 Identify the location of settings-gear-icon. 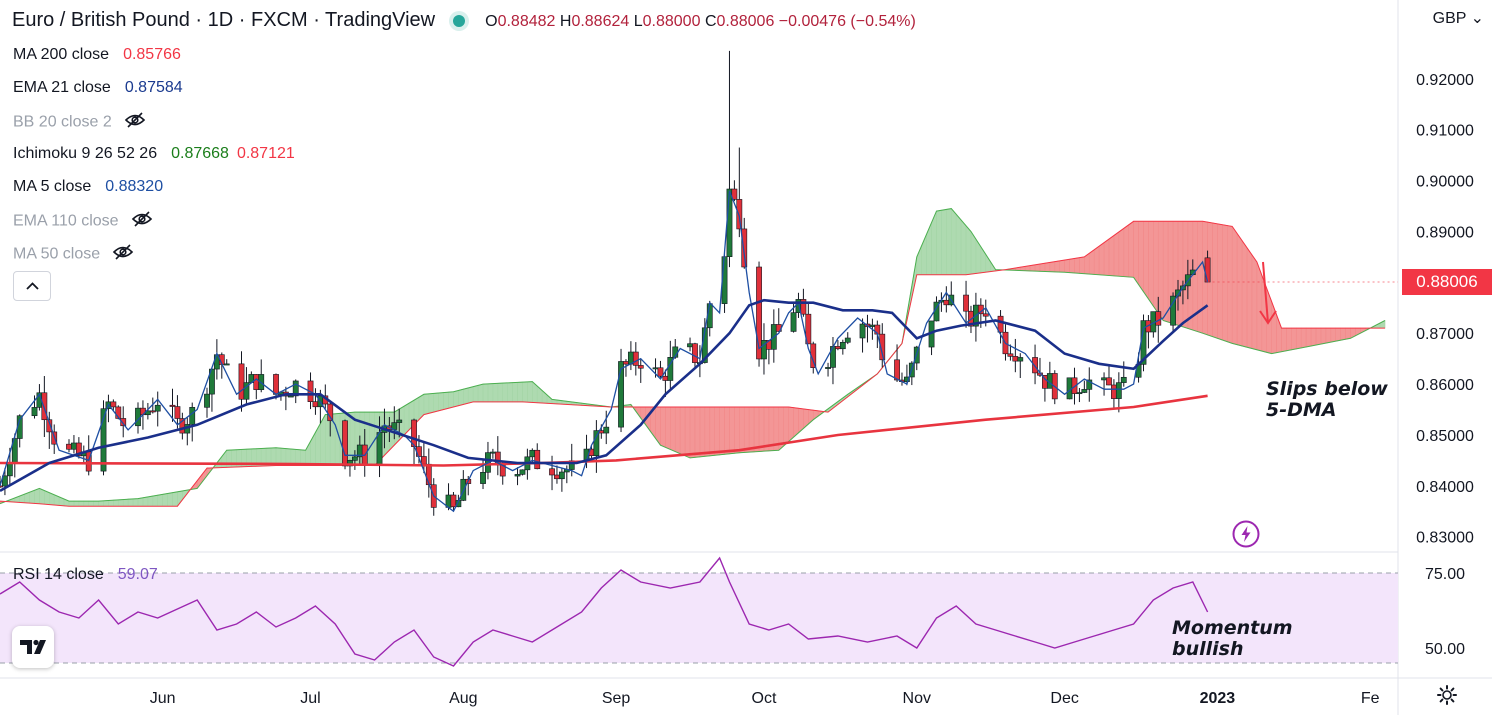
(1447, 697).